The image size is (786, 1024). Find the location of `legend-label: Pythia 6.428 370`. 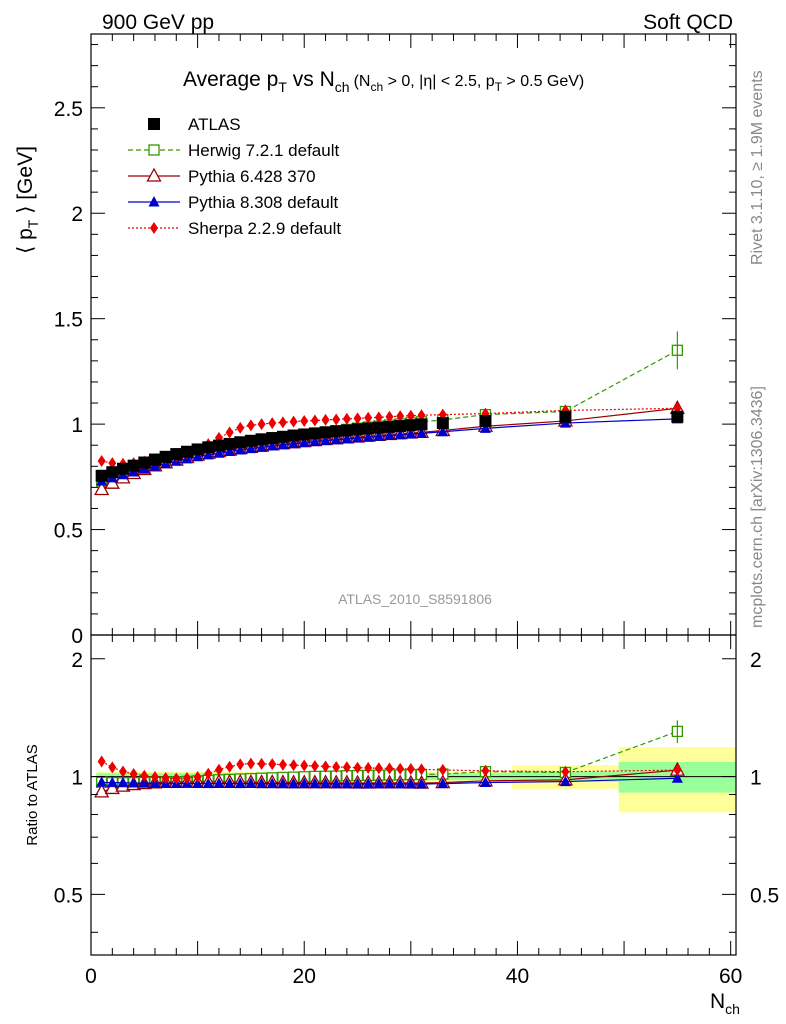

legend-label: Pythia 6.428 370 is located at coordinates (252, 176).